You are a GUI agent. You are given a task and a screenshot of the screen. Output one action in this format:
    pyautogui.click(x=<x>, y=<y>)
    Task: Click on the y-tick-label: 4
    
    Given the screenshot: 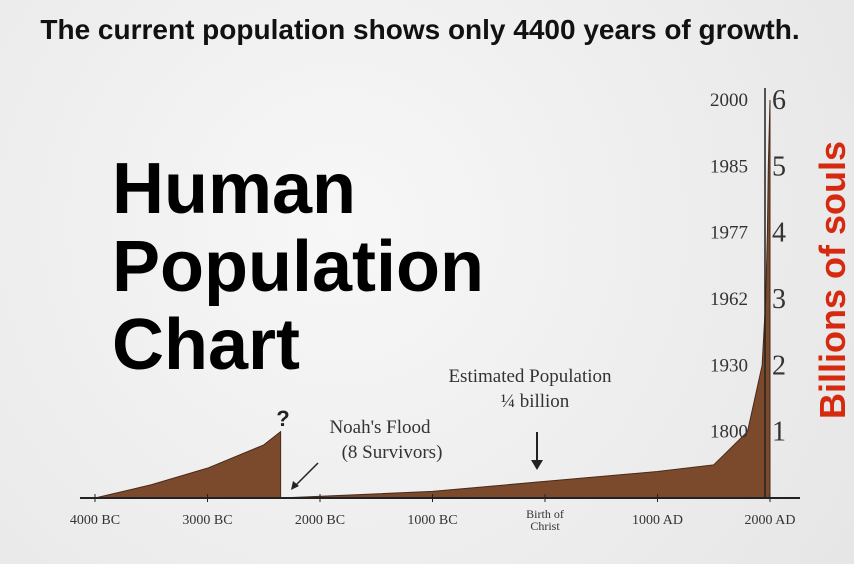 What is the action you would take?
    pyautogui.click(x=779, y=233)
    